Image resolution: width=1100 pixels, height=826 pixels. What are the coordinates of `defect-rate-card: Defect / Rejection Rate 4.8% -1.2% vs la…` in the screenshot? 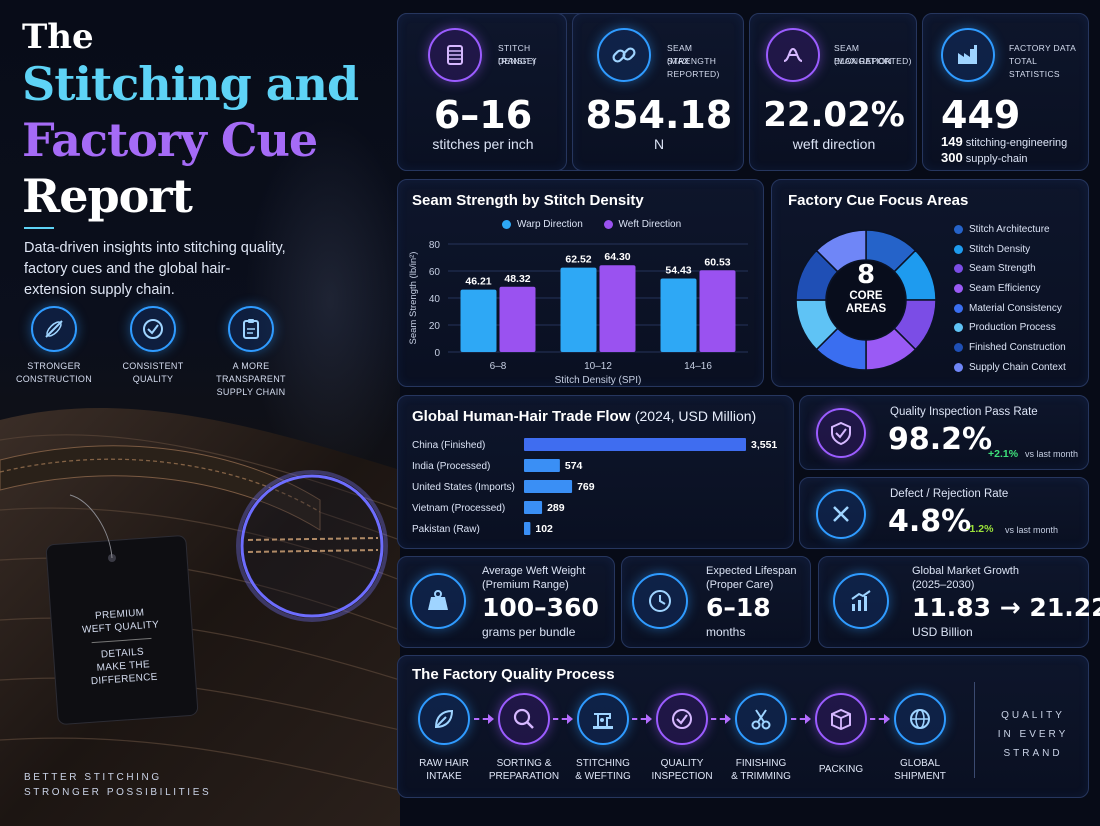 It's located at (944, 513).